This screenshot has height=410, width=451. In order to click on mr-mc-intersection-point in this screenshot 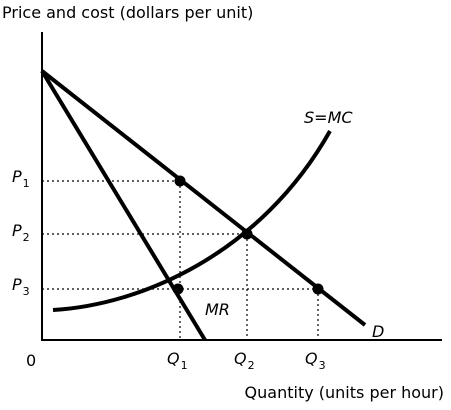, I will do `click(178, 289)`.